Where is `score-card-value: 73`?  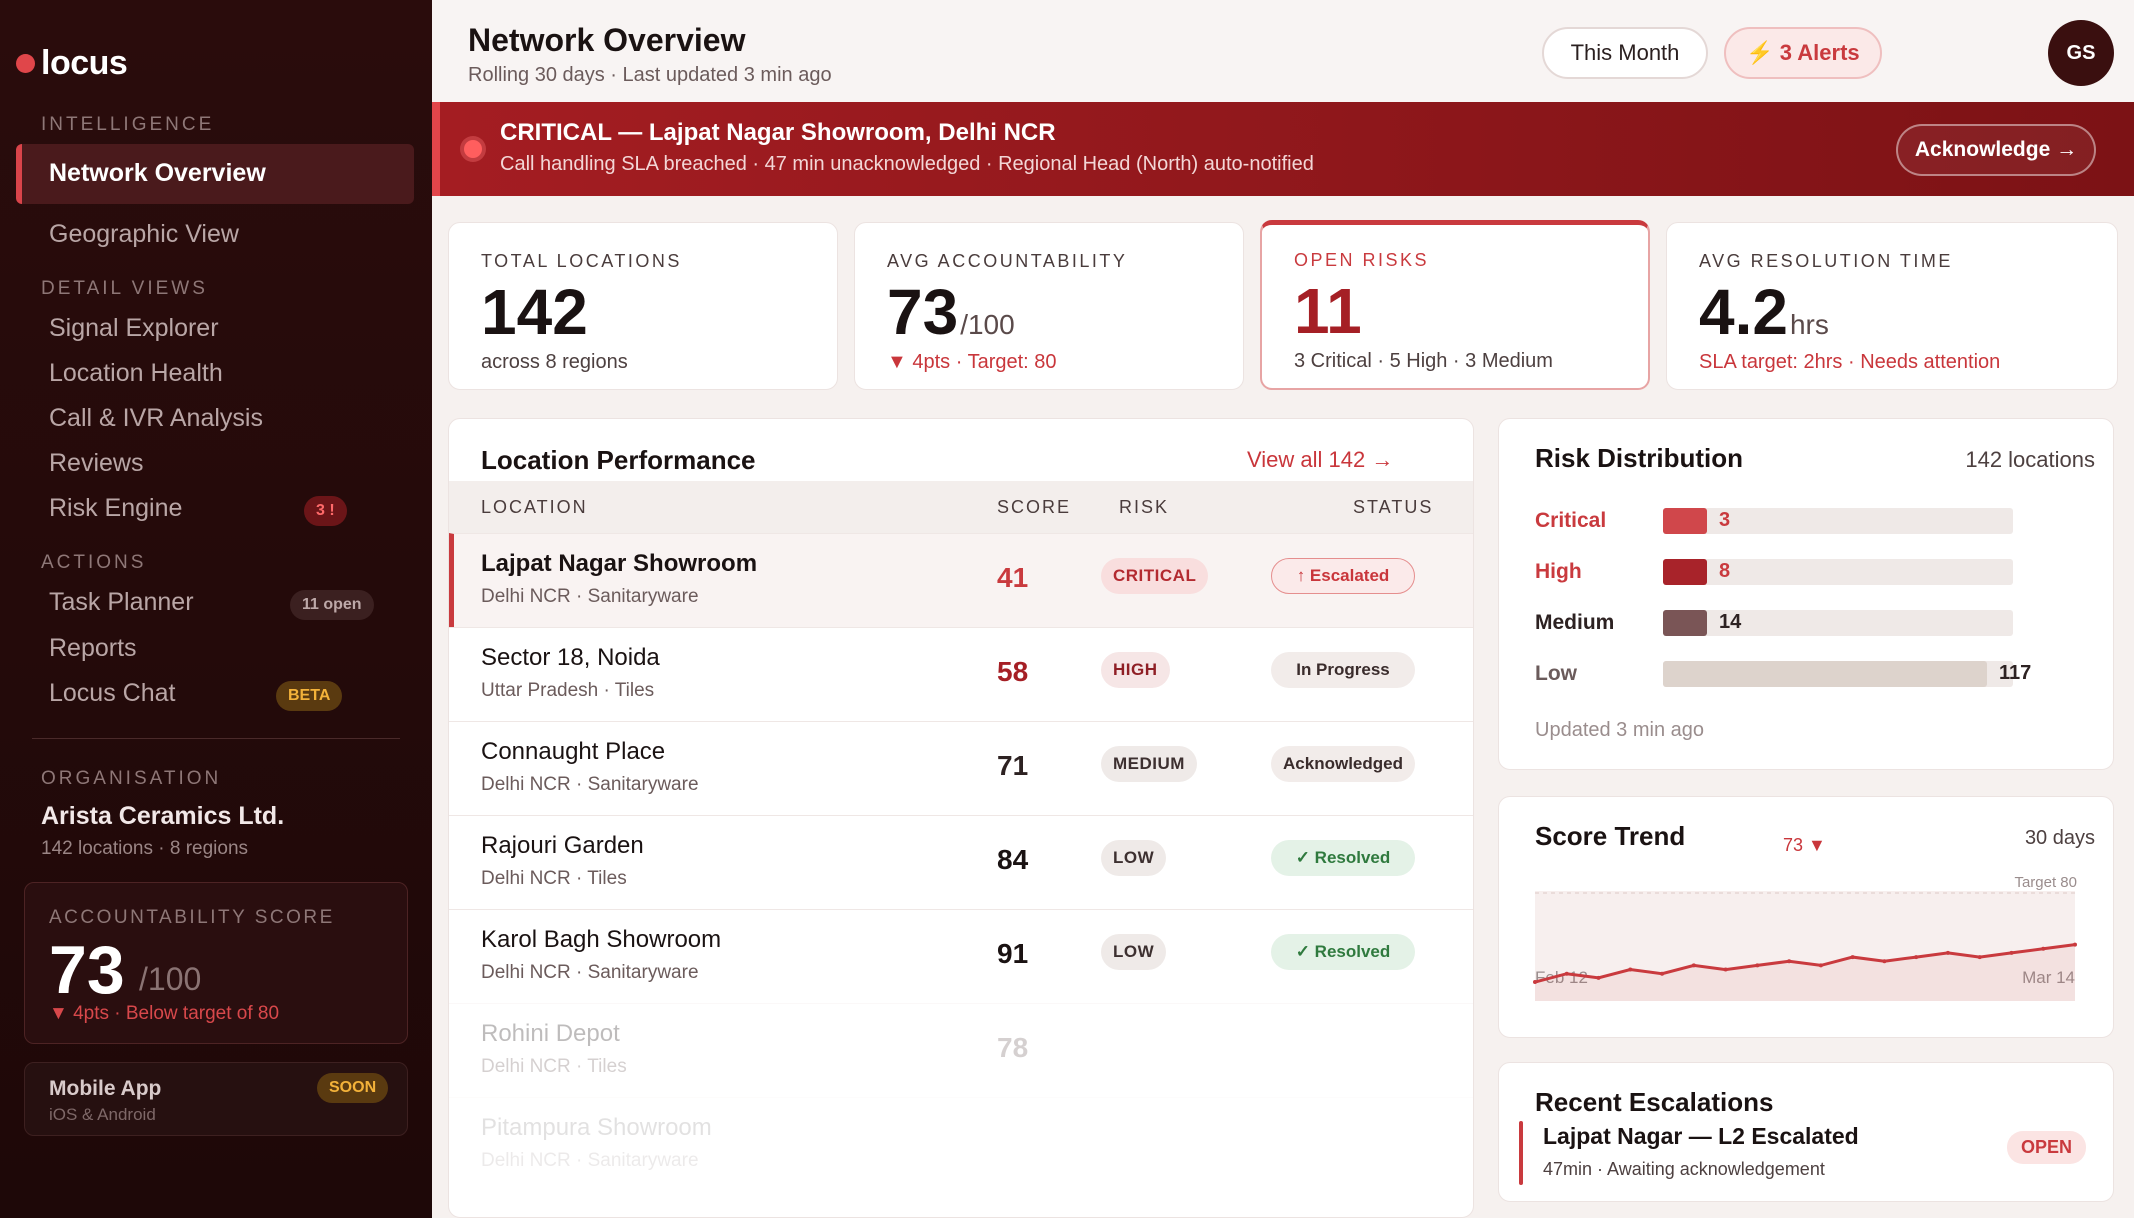
score-card-value: 73 is located at coordinates (87, 970).